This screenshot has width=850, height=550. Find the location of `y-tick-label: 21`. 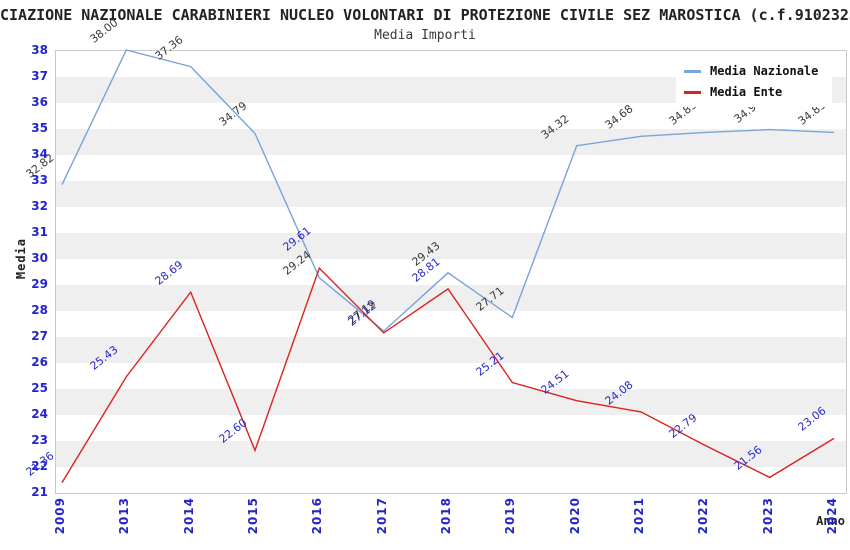

y-tick-label: 21 is located at coordinates (39, 492).